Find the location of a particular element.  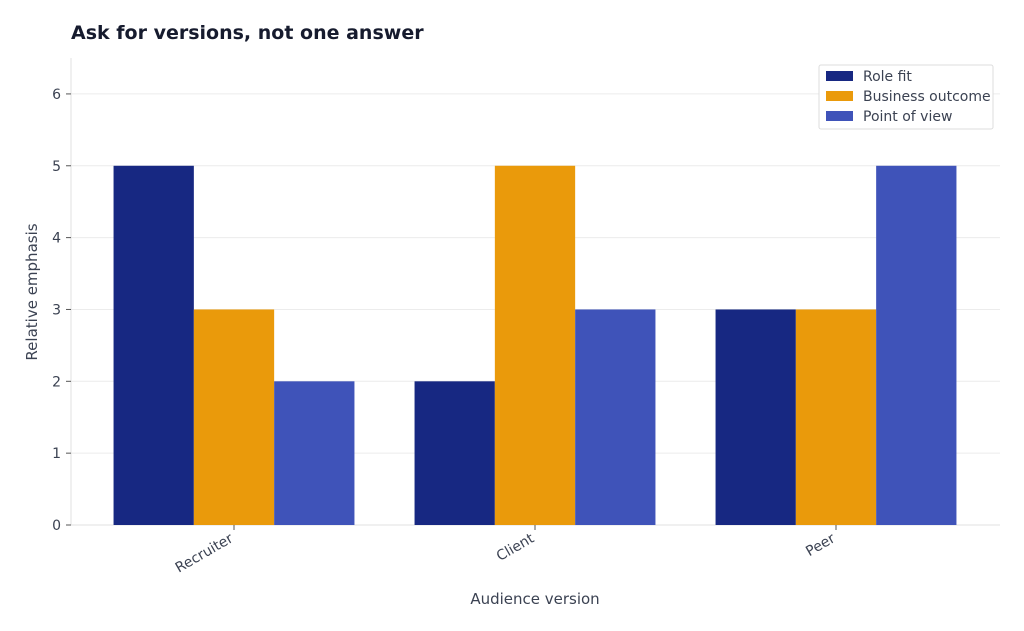

chart-title: Ask for versions, not one answer is located at coordinates (247, 33).